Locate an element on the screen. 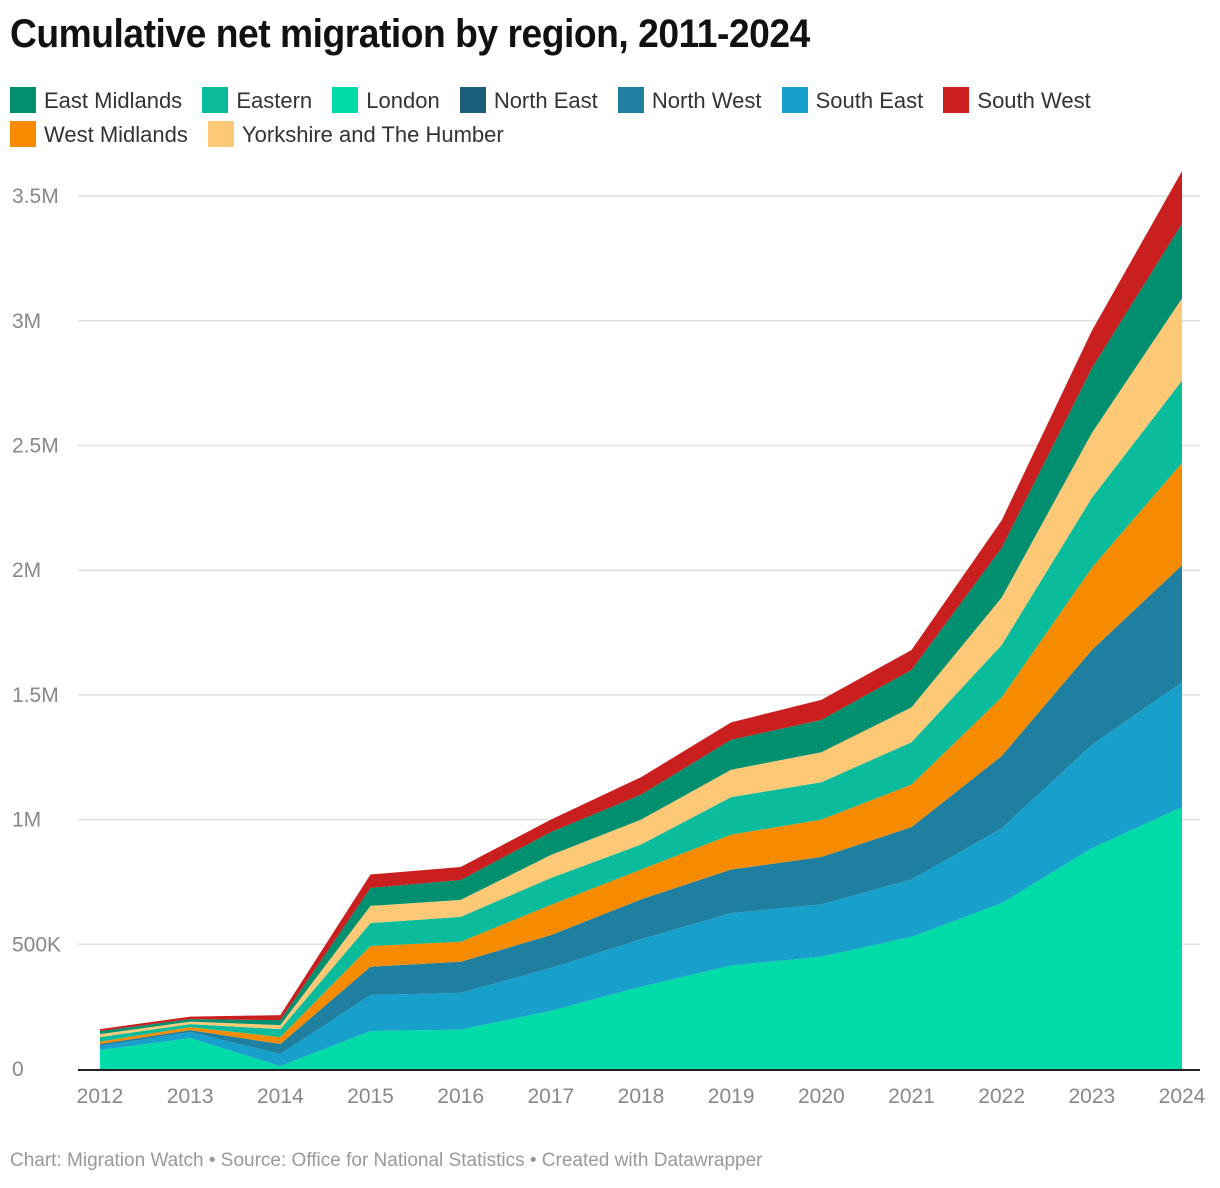  x-tick-label: 2016 is located at coordinates (460, 1096).